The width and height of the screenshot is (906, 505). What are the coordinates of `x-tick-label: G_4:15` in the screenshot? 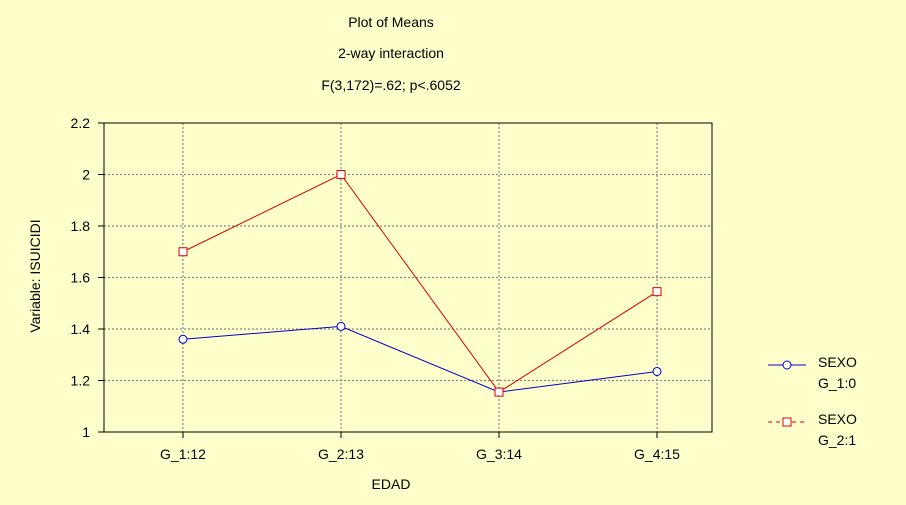 It's located at (657, 454).